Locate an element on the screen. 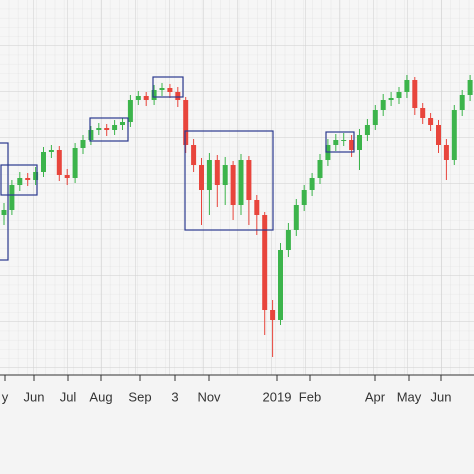  x-tick-label: 2019 is located at coordinates (277, 396).